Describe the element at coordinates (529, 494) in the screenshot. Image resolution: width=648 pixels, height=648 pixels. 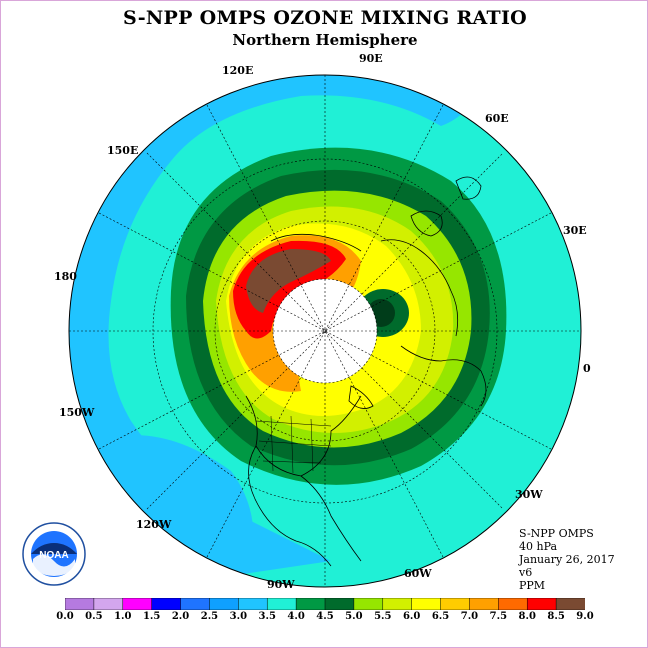
I see `lon-label-30w: 30W` at that location.